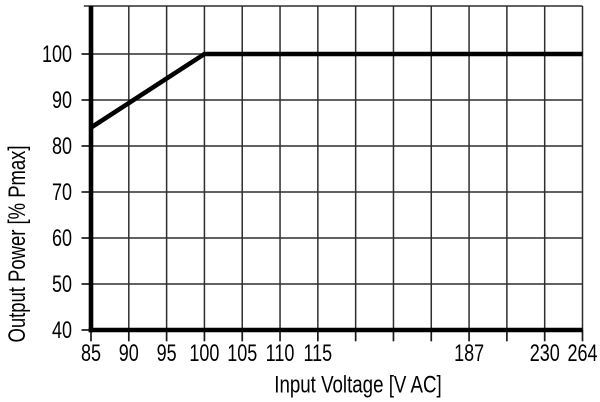 This screenshot has height=402, width=600. I want to click on y-tick-label: 70, so click(62, 193).